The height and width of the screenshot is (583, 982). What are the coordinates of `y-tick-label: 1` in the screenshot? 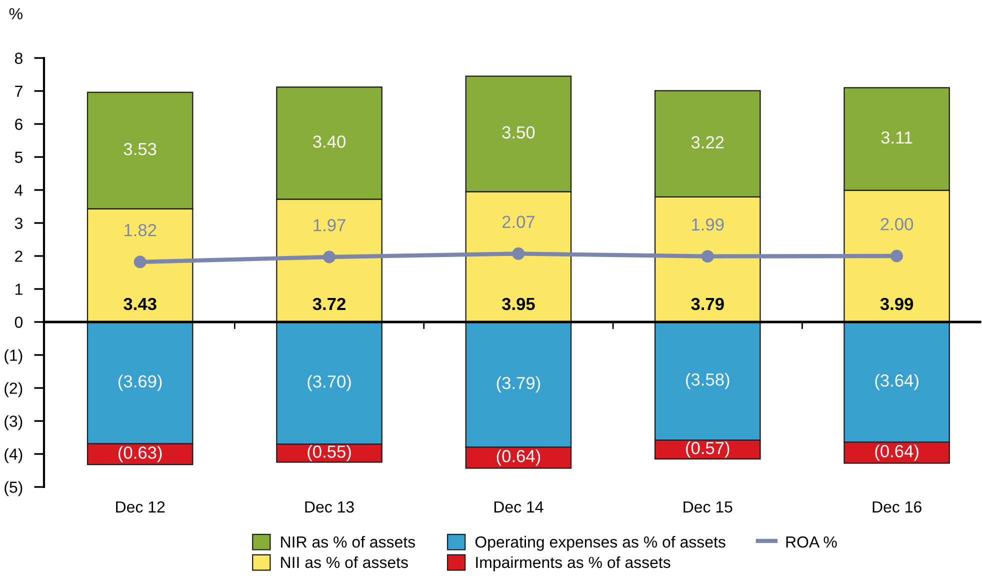 It's located at (18, 289).